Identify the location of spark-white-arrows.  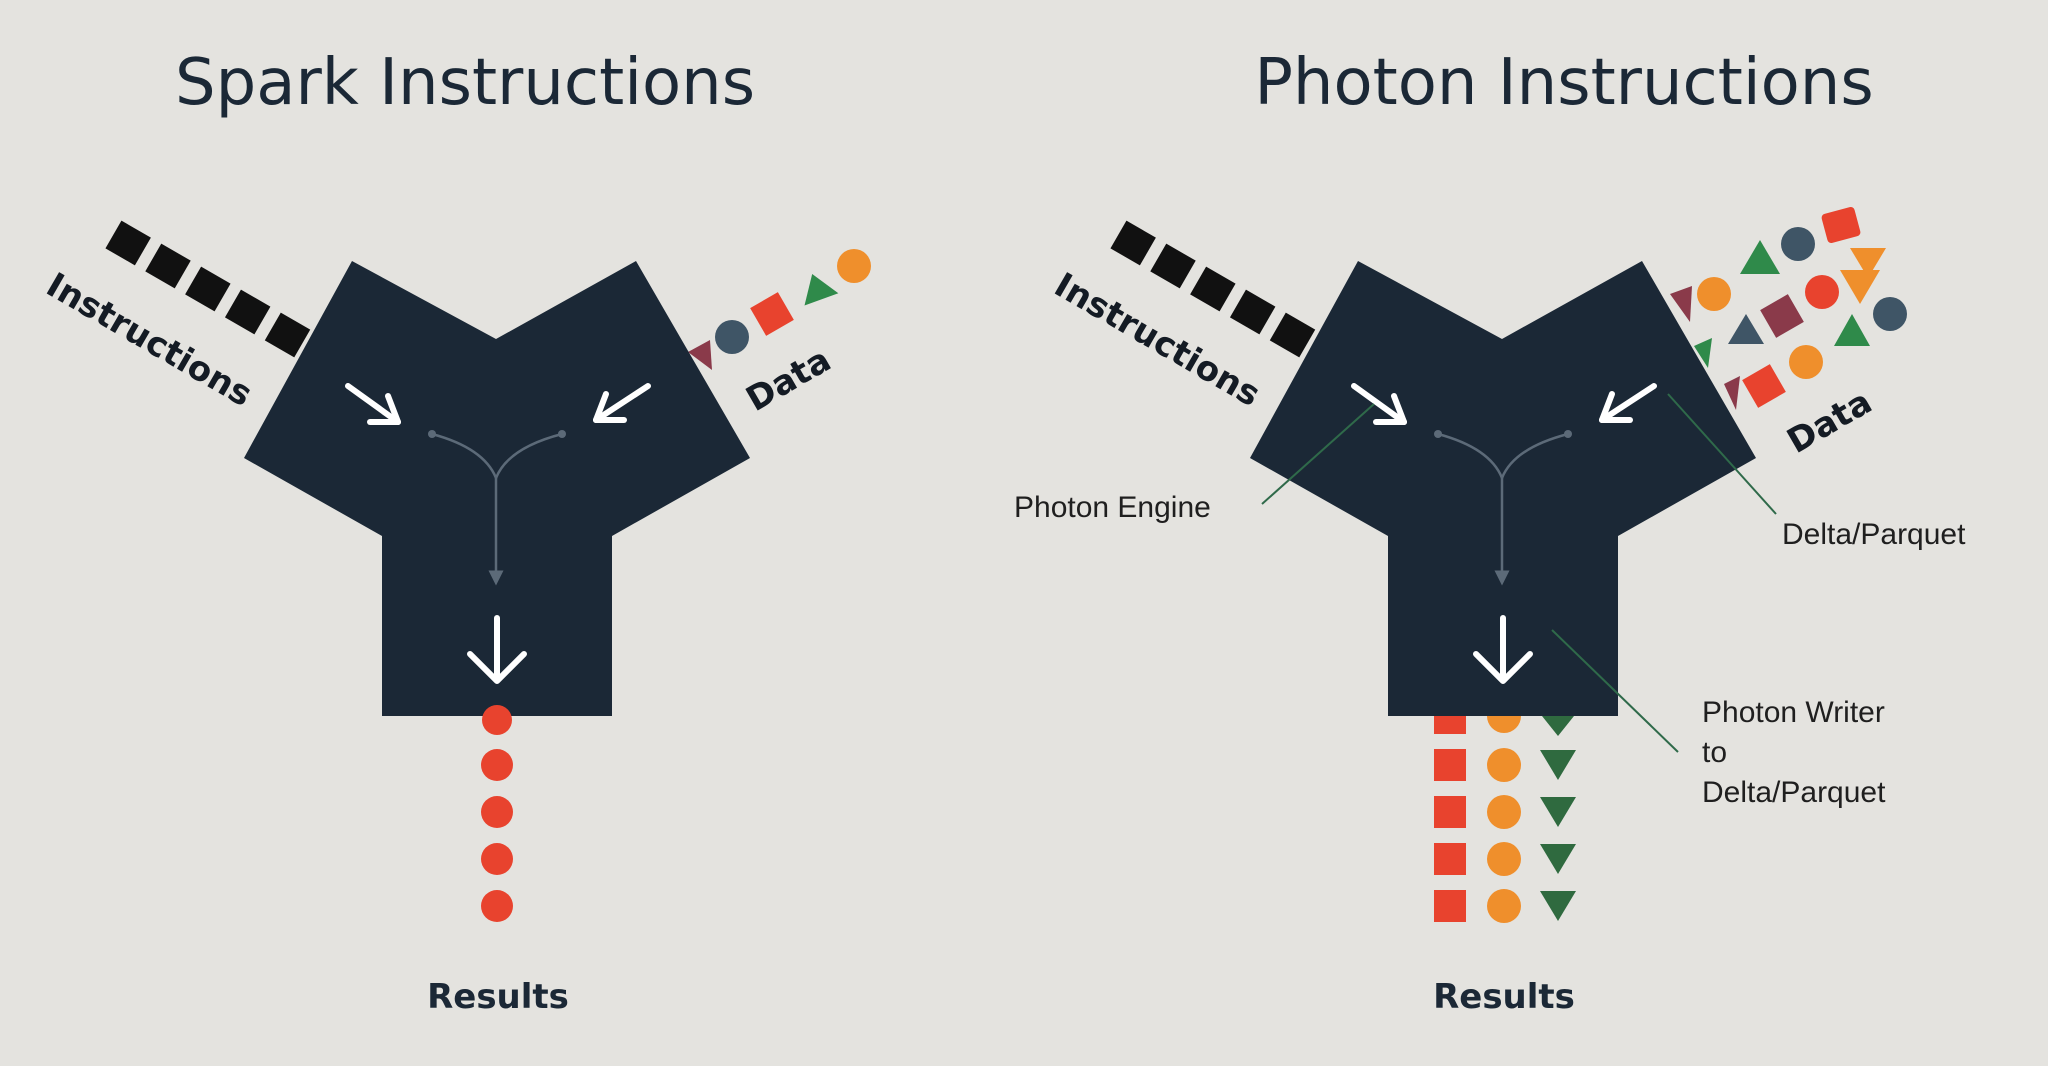
(498, 533).